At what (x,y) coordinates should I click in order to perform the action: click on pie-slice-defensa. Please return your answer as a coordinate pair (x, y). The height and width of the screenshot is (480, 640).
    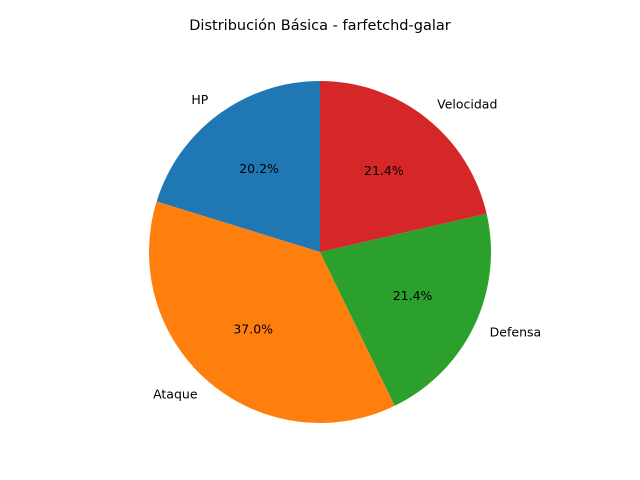
    Looking at the image, I should click on (405, 309).